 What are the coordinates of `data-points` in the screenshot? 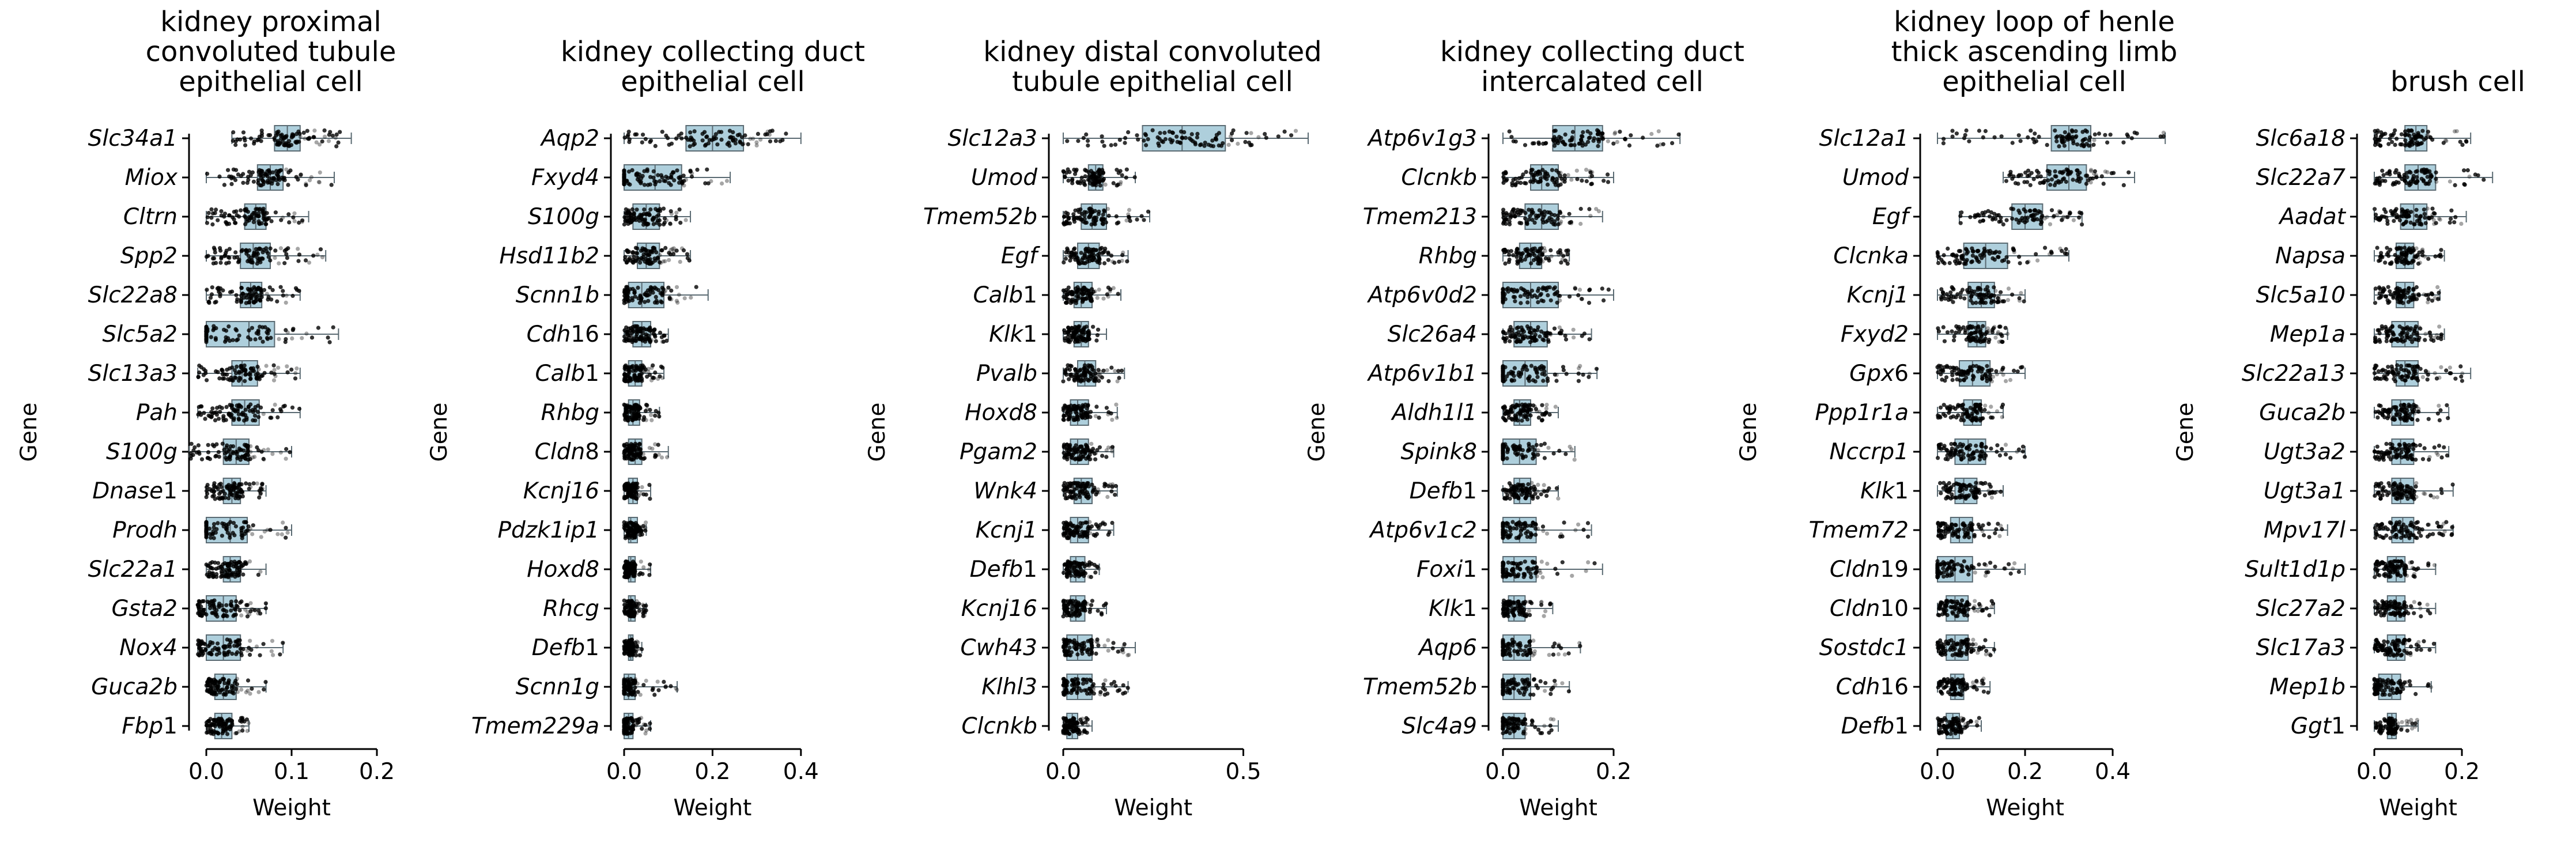 It's located at (240, 451).